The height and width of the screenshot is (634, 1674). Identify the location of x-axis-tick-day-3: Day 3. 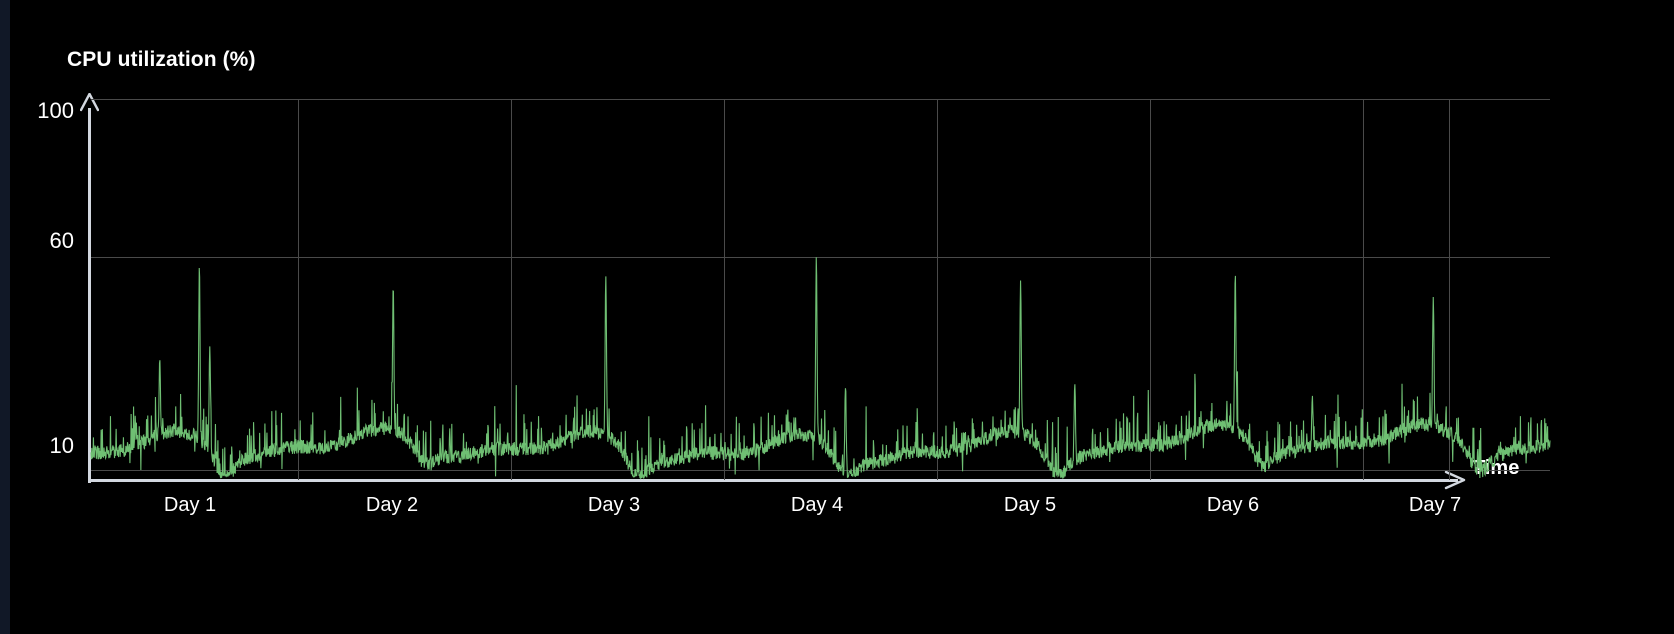
(614, 505).